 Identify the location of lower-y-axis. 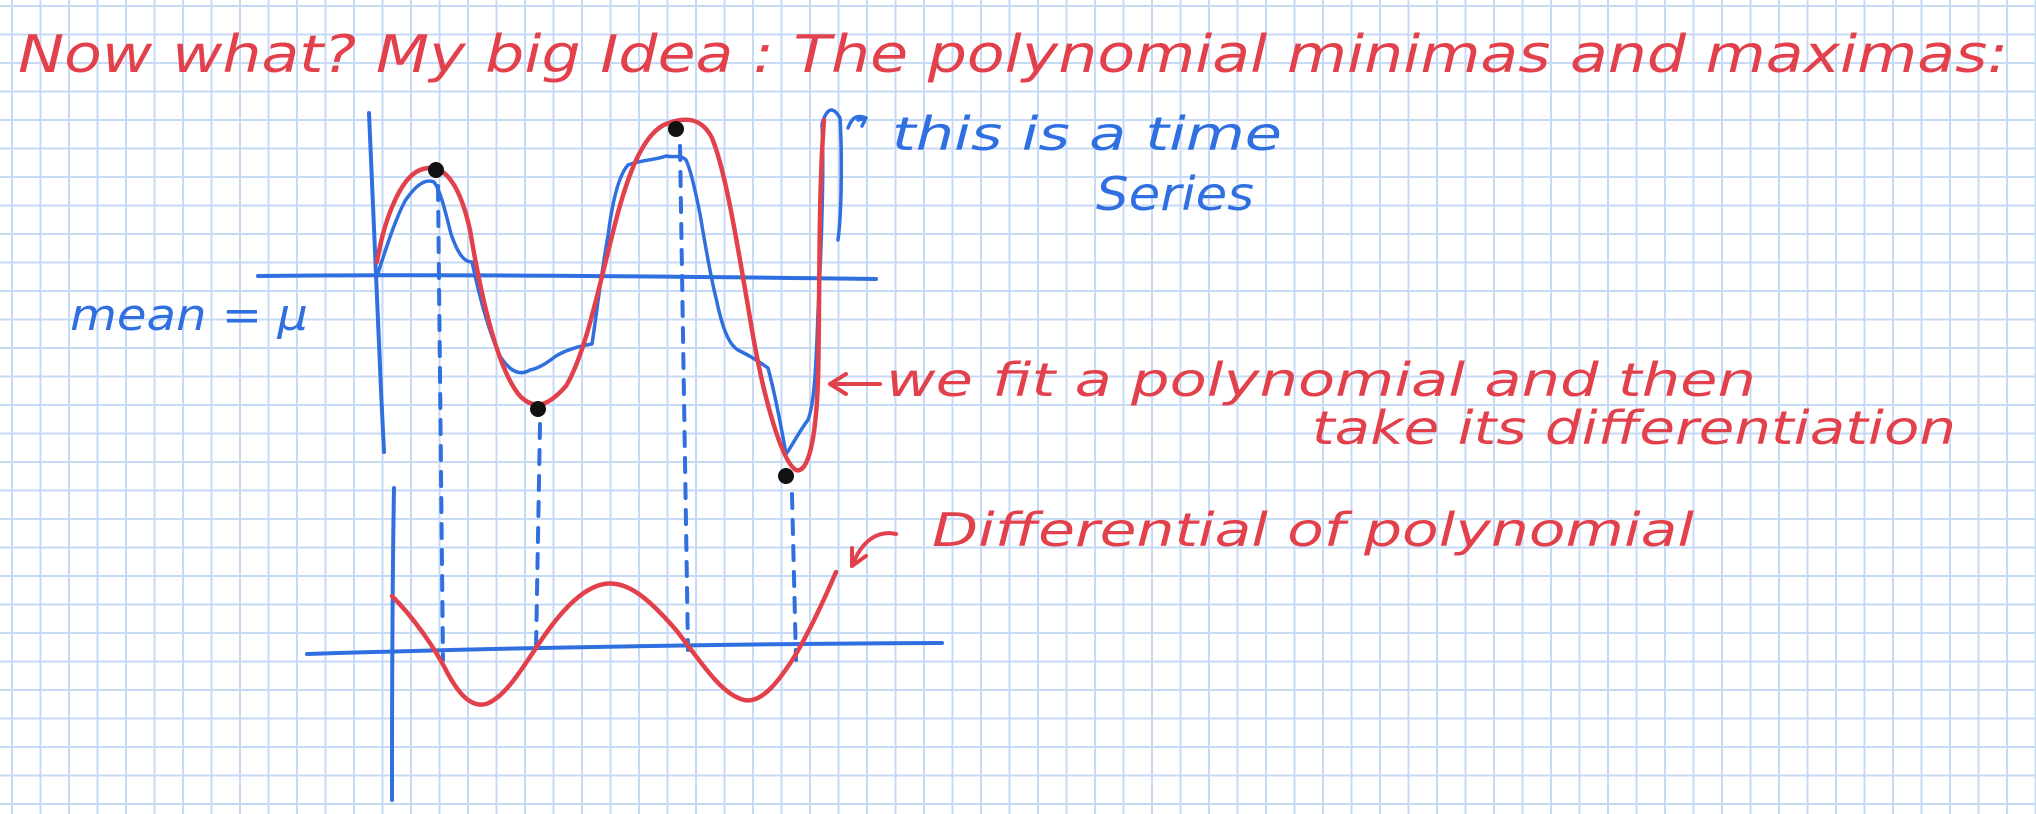
(393, 644).